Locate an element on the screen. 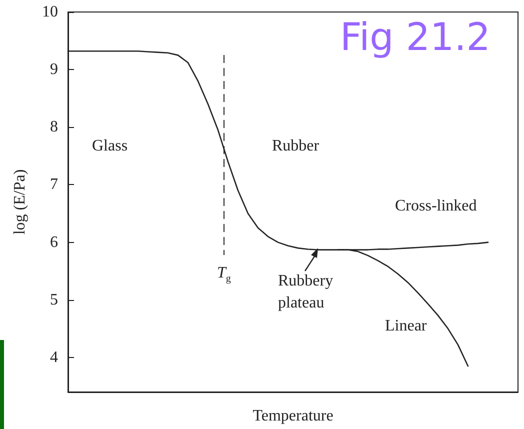 This screenshot has width=524, height=429. annotation: Linear is located at coordinates (406, 326).